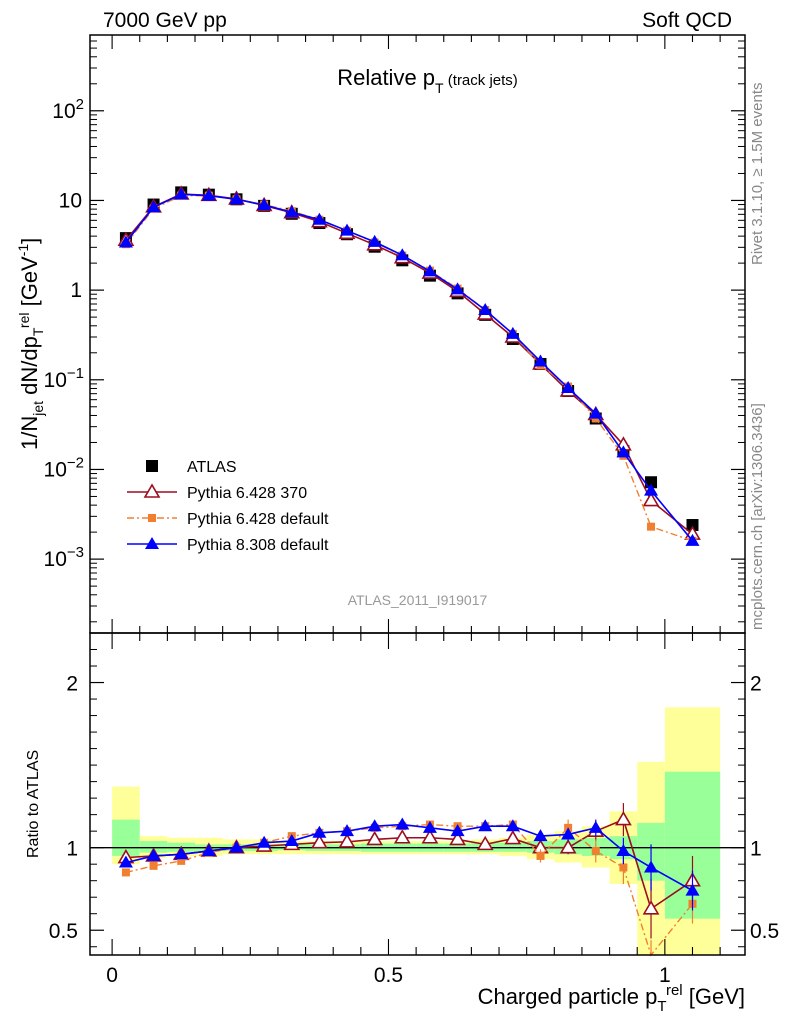 This screenshot has width=786, height=1024. Describe the element at coordinates (418, 600) in the screenshot. I see `analysis-label: ATLAS_2011_I919017` at that location.